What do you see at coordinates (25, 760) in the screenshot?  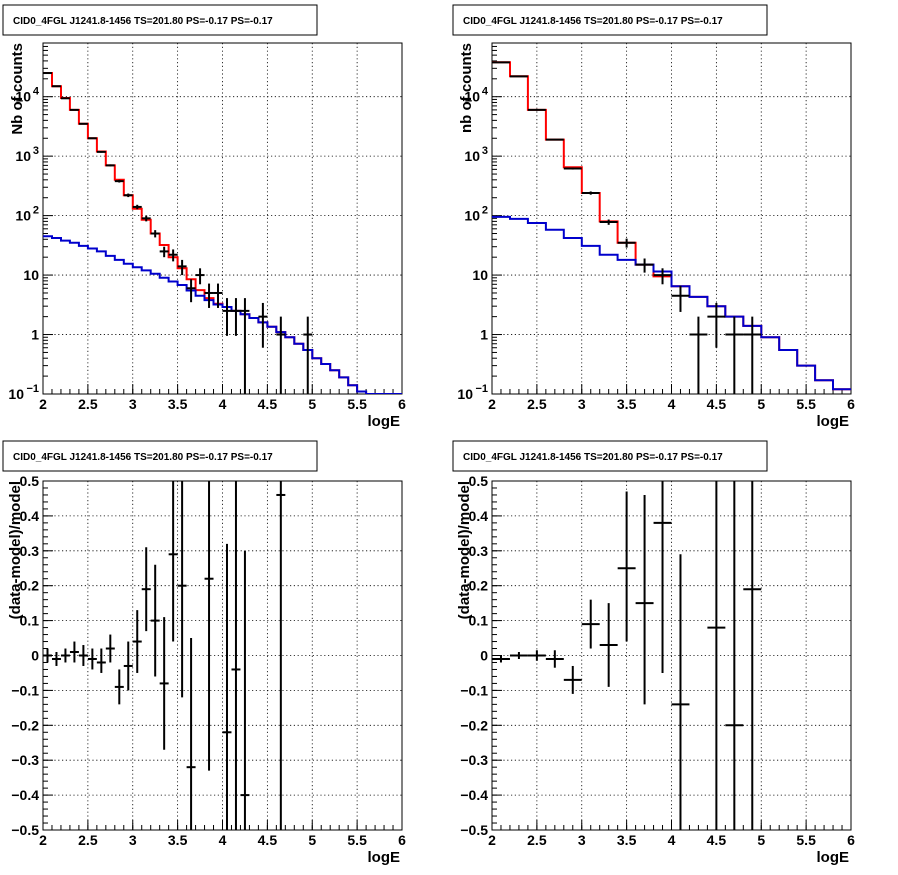 I see `y-tick-label: −0.3` at bounding box center [25, 760].